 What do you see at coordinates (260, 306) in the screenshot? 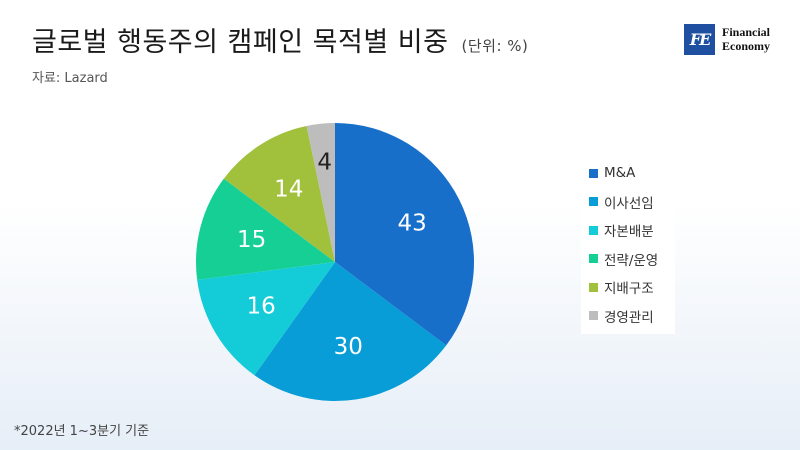
I see `pie-slice-value-label: 16` at bounding box center [260, 306].